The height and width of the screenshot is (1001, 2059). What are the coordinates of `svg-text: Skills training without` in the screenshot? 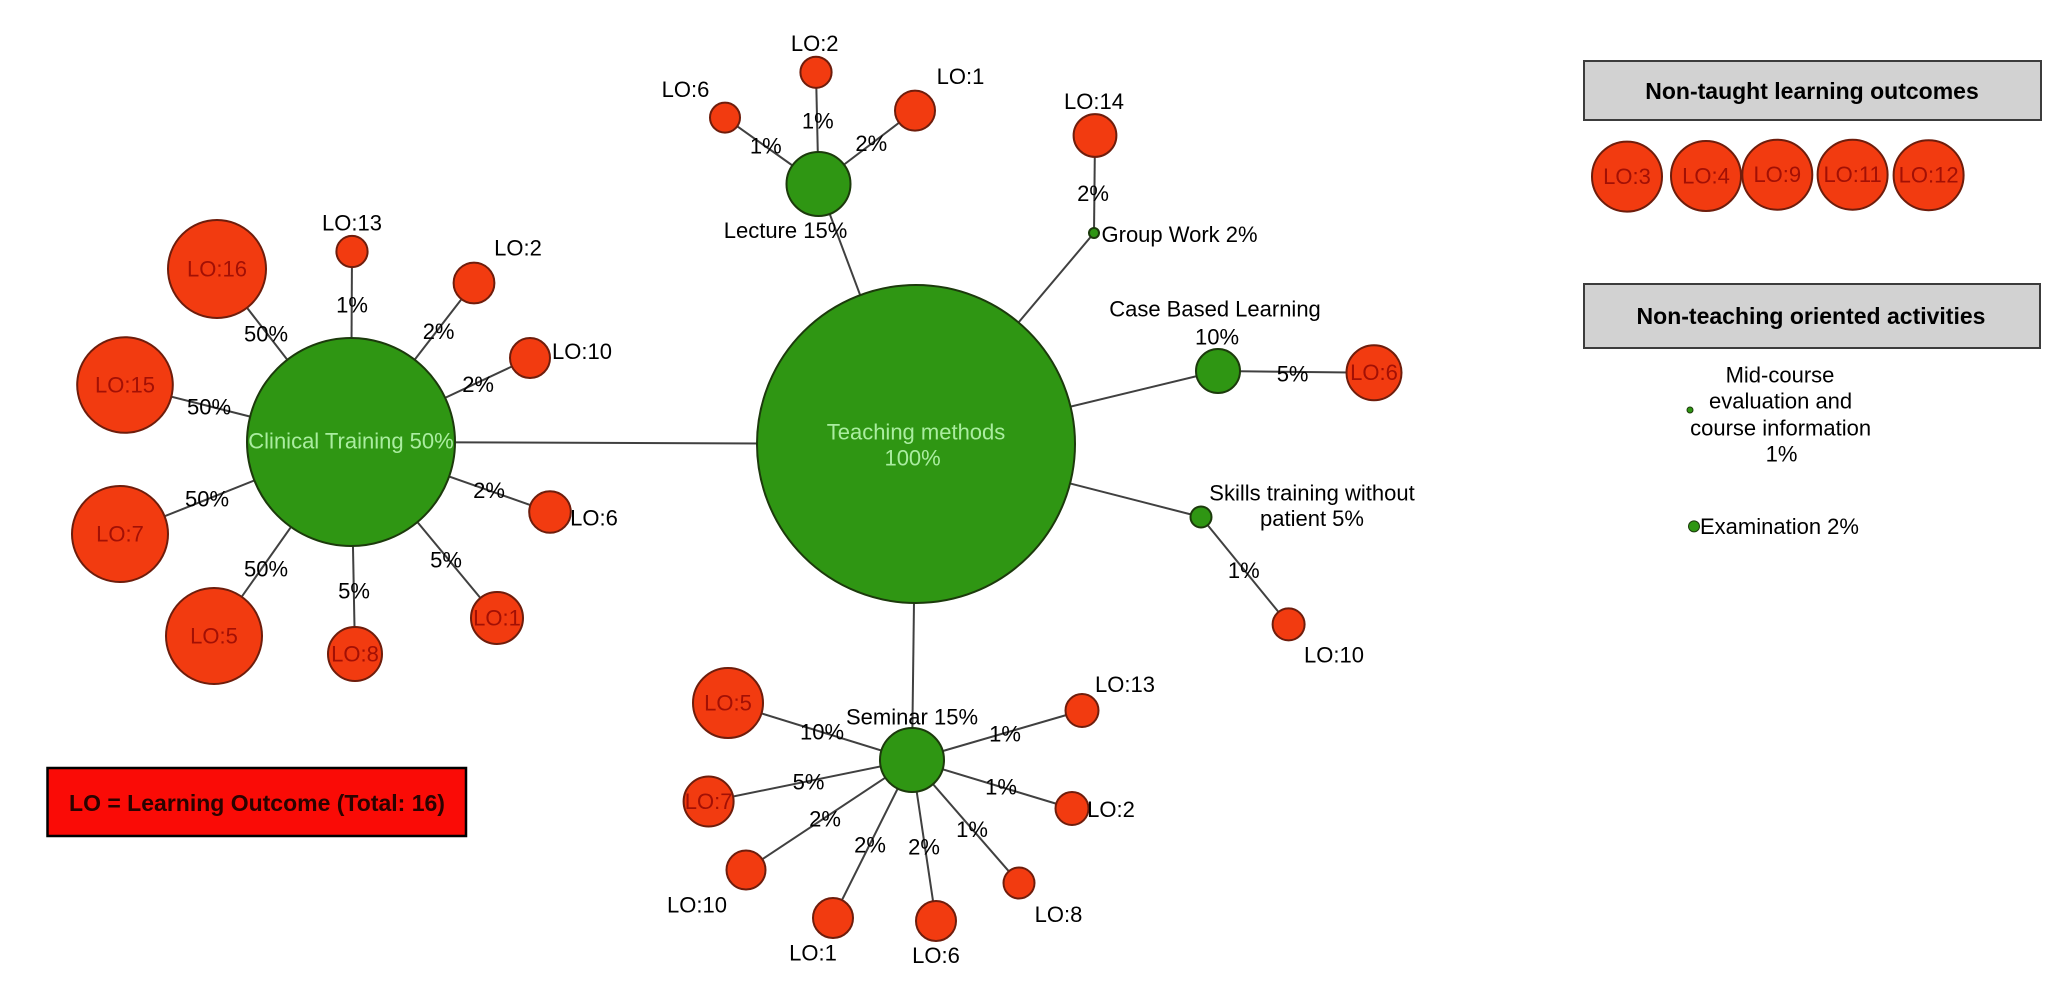 It's located at (1311, 493).